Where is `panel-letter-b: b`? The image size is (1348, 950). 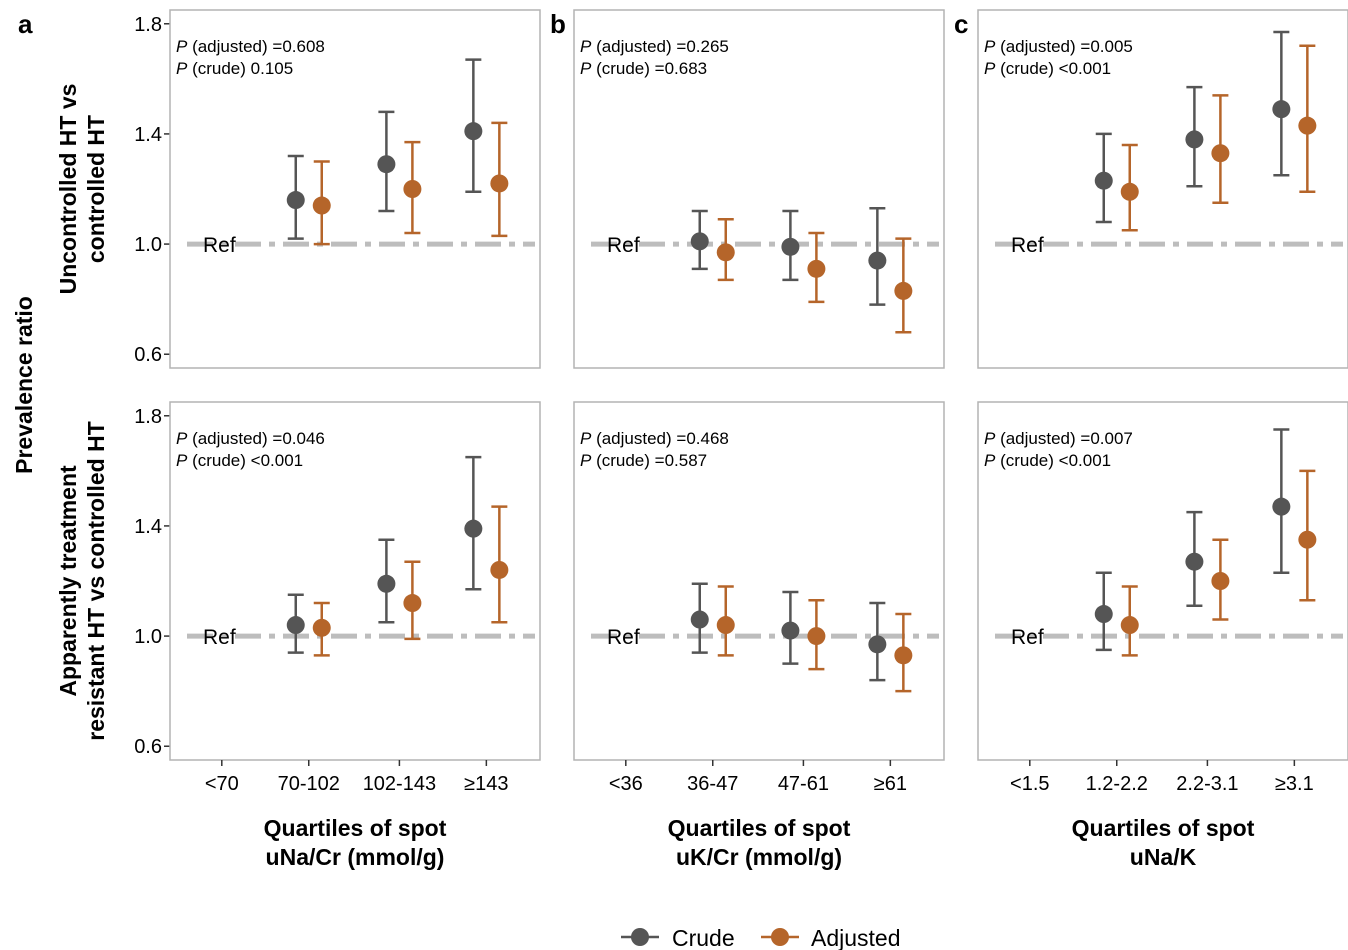
panel-letter-b: b is located at coordinates (558, 24).